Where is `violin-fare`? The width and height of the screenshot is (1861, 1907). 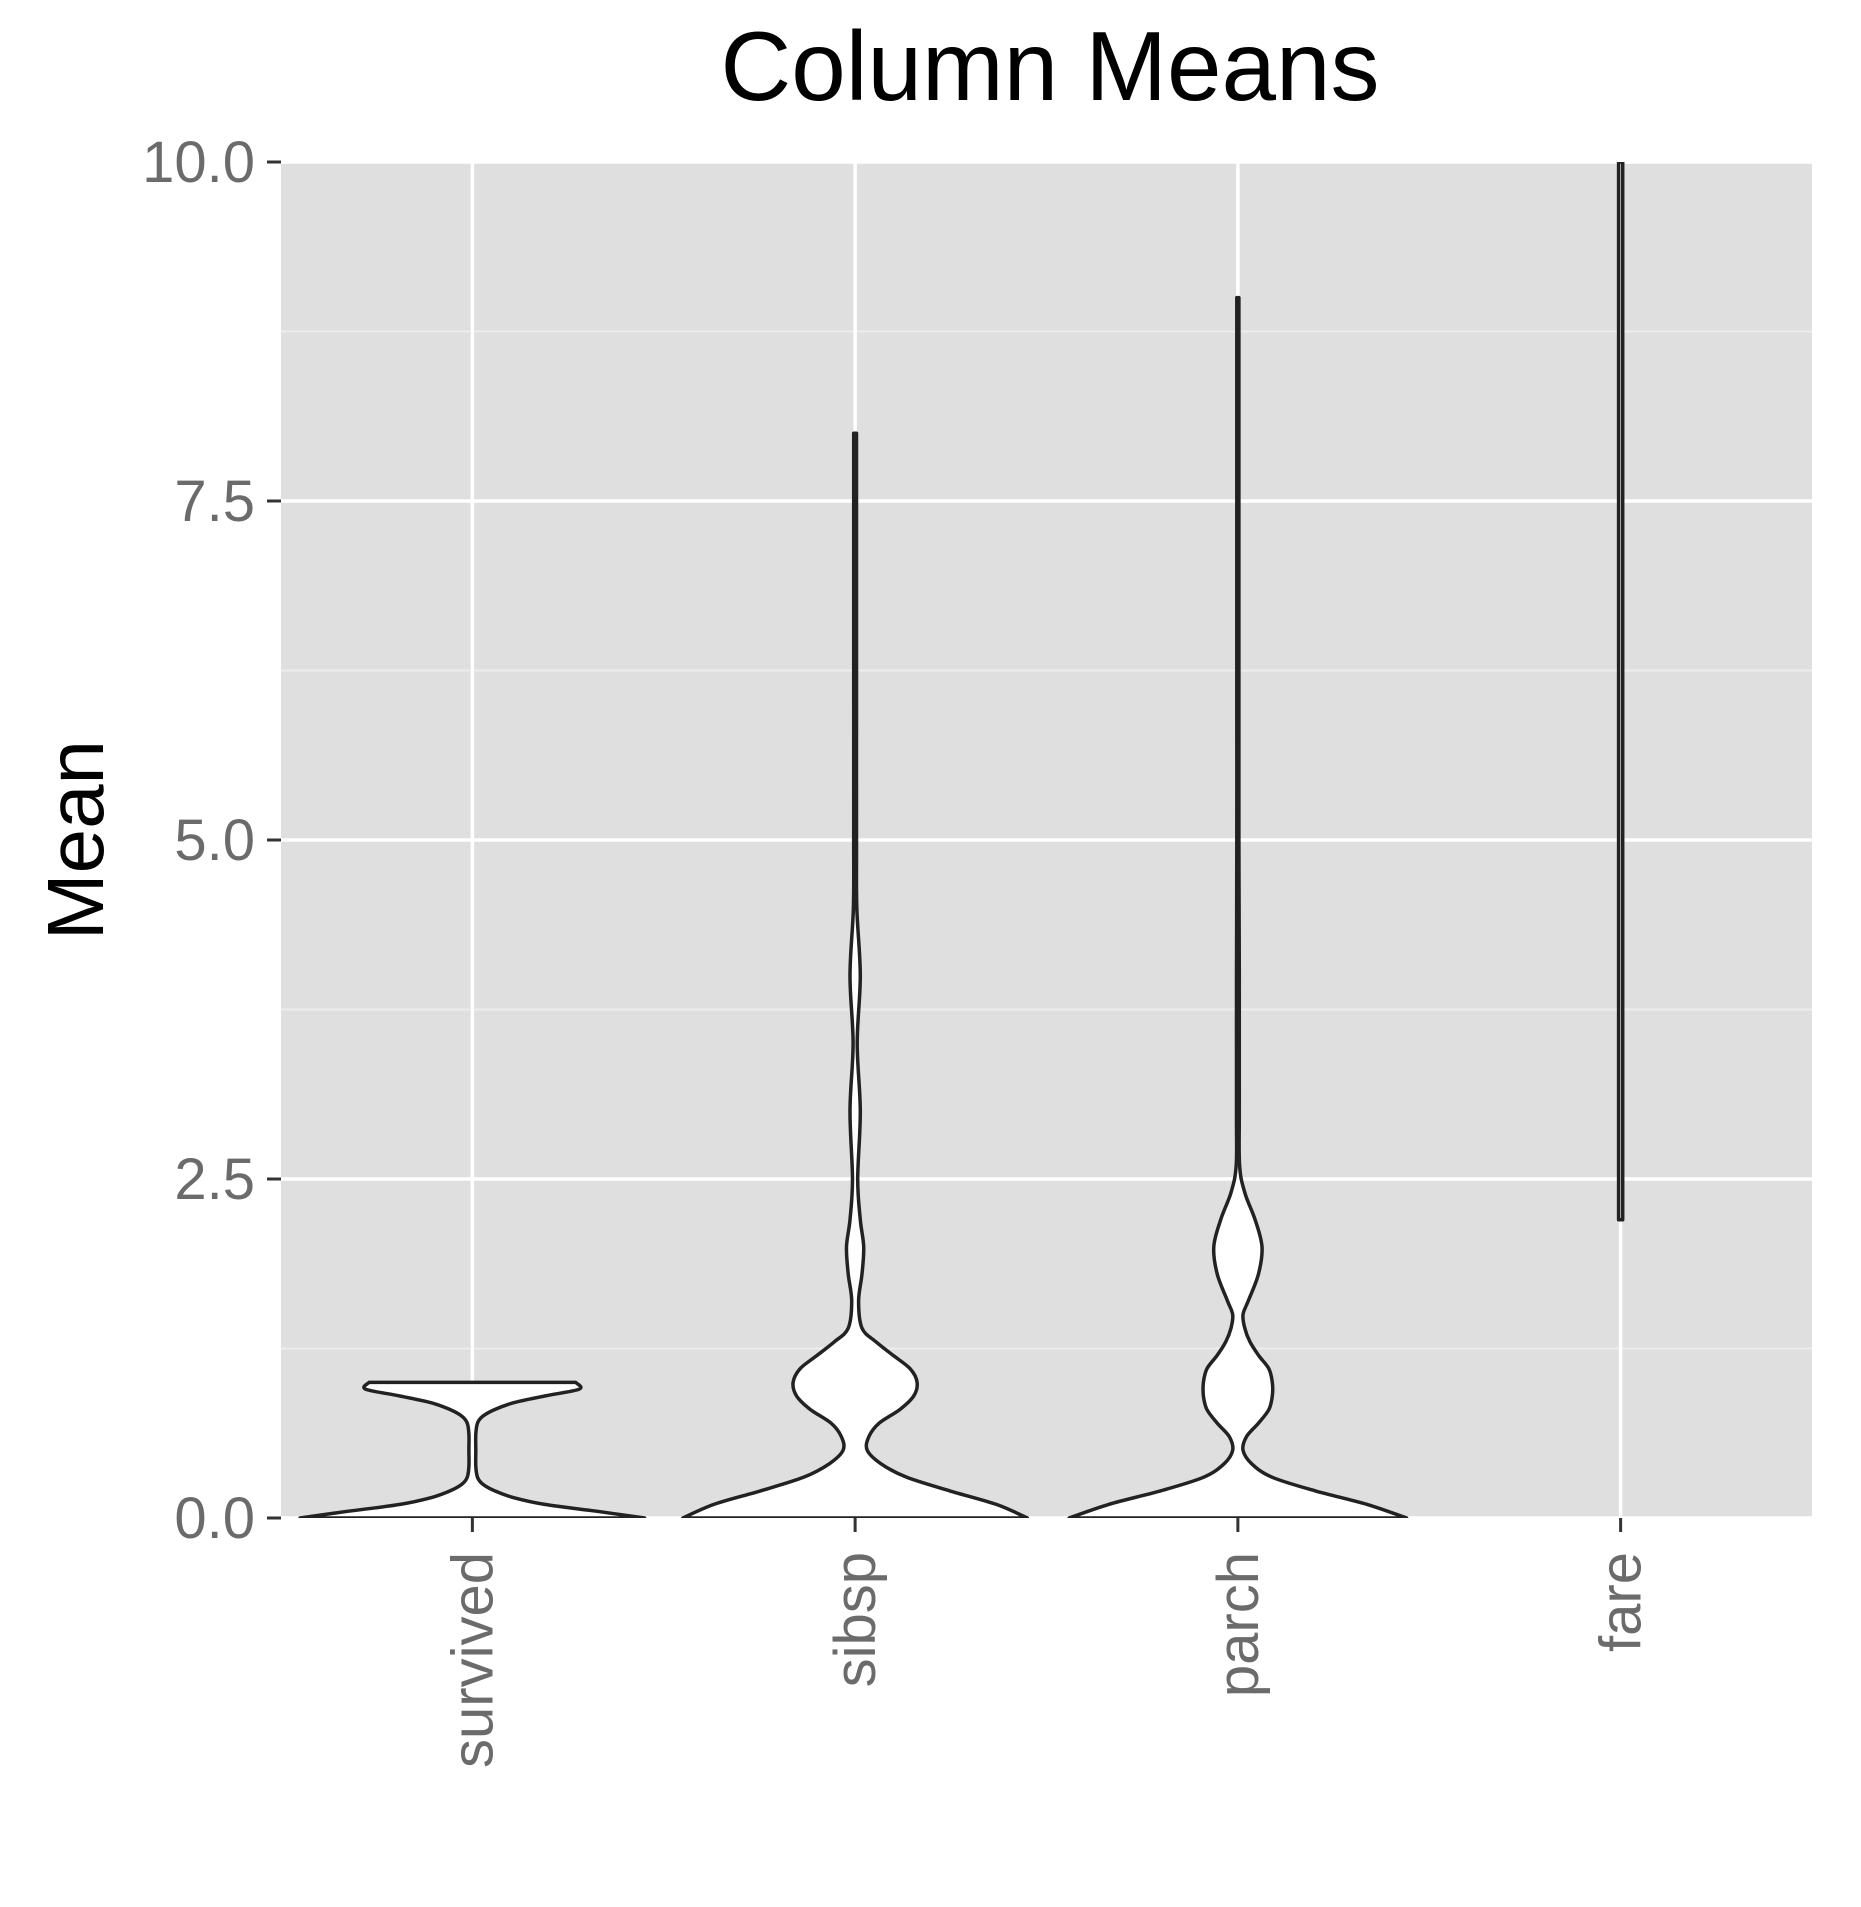 violin-fare is located at coordinates (1620, 692).